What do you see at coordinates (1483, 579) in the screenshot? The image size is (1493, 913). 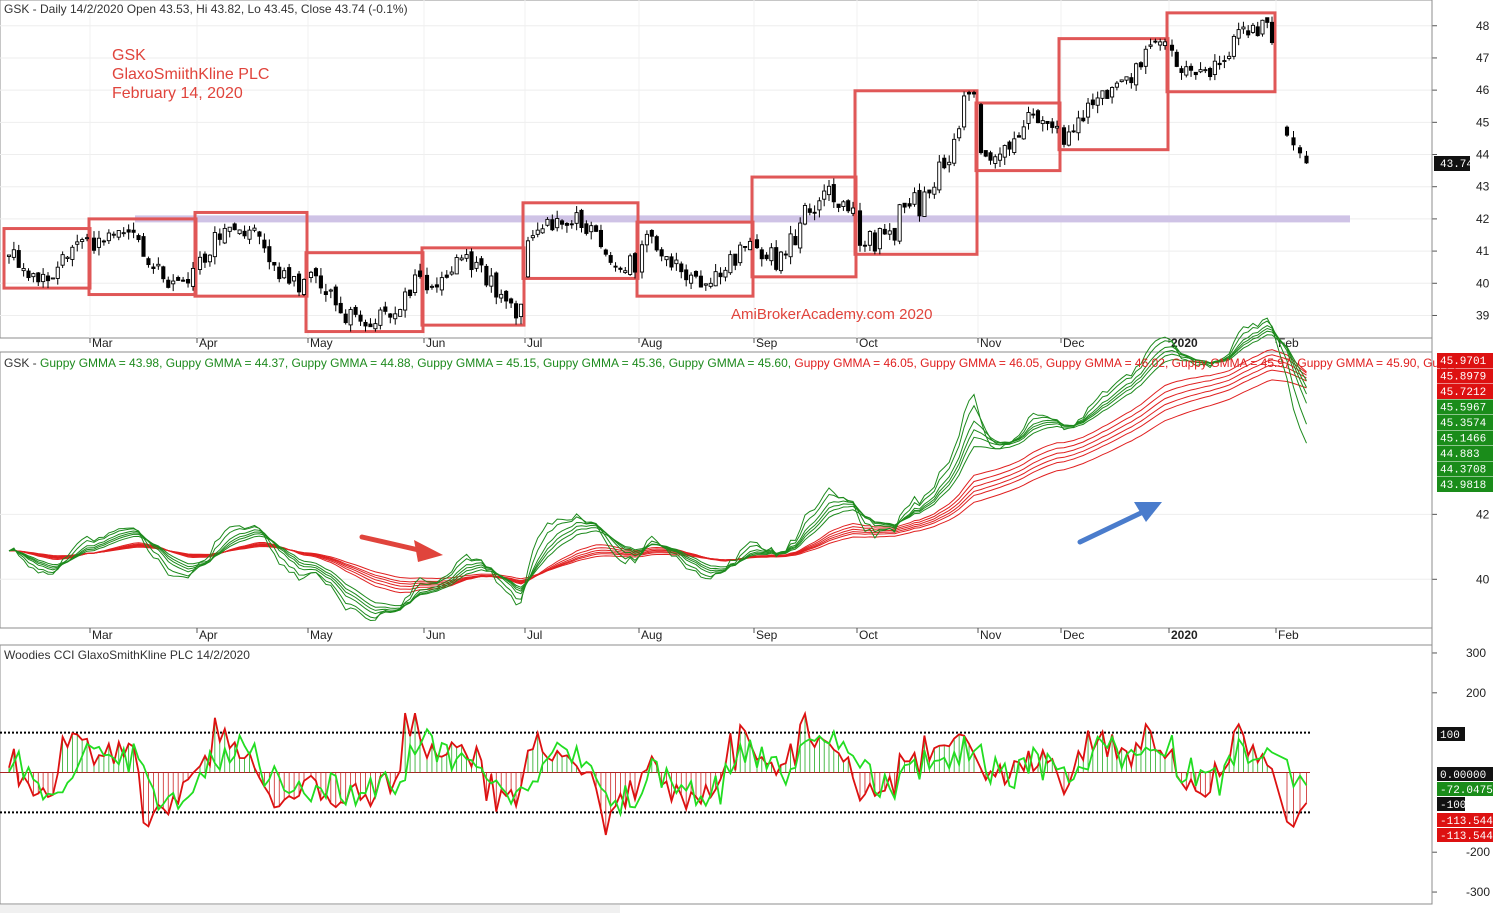 I see `gmma-y-tick-label: 40` at bounding box center [1483, 579].